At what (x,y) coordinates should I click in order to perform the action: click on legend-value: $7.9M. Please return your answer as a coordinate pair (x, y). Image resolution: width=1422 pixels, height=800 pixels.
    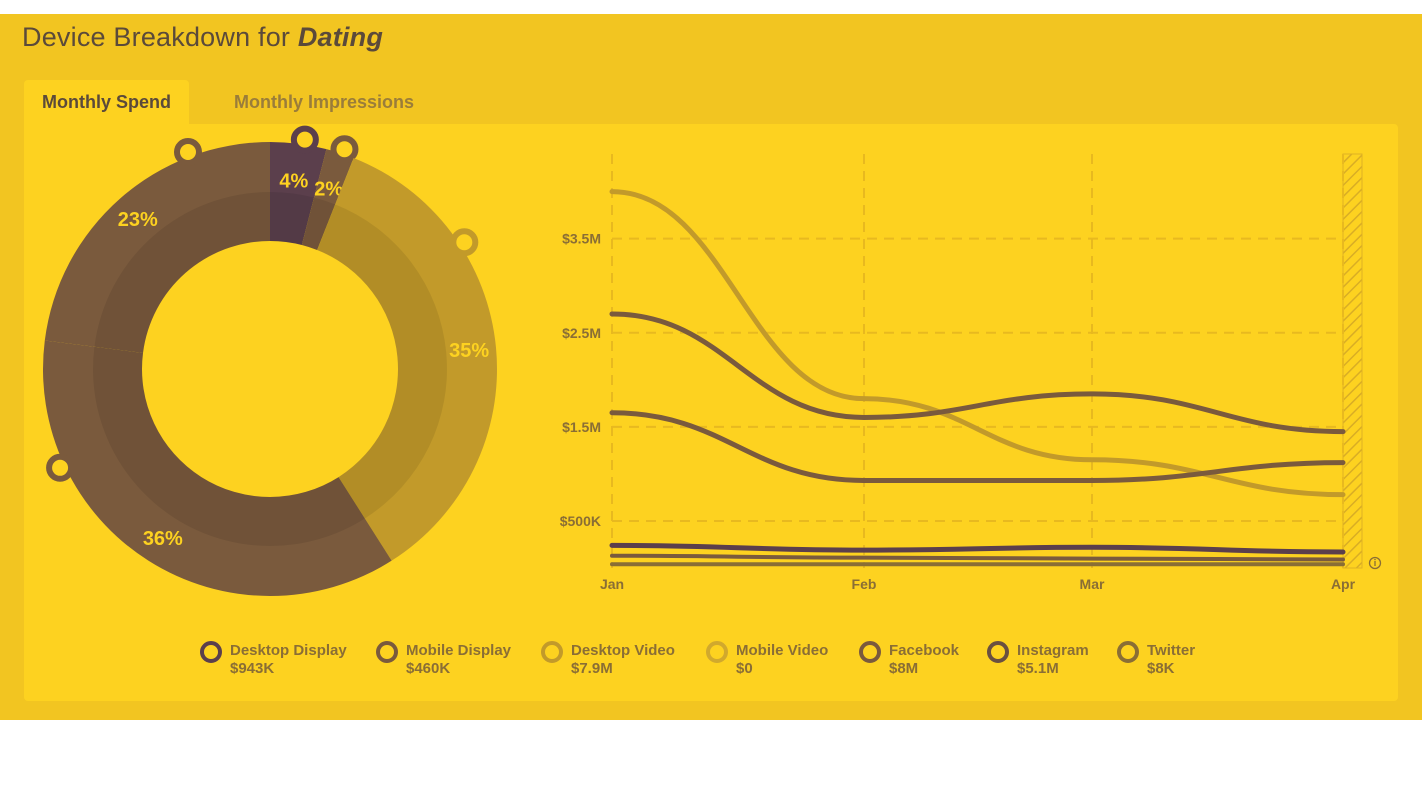
    Looking at the image, I should click on (592, 668).